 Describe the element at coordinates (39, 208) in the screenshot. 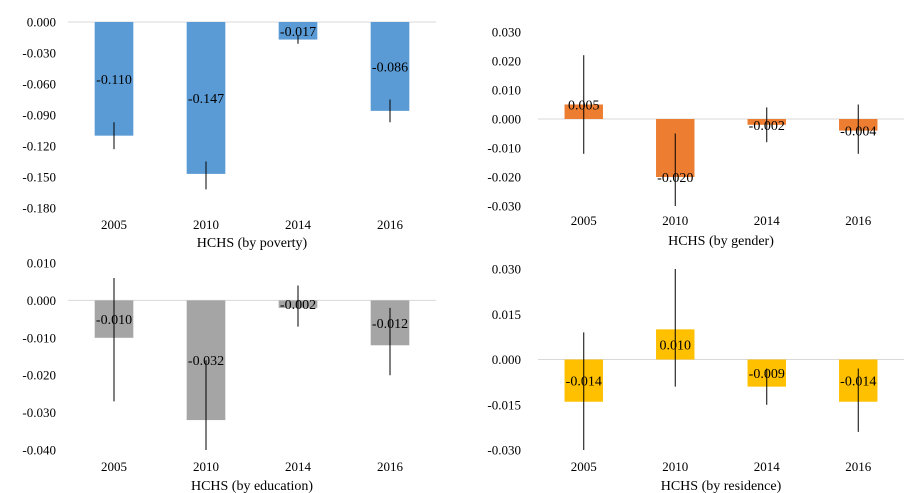

I see `y-tick-label: -0.180` at that location.